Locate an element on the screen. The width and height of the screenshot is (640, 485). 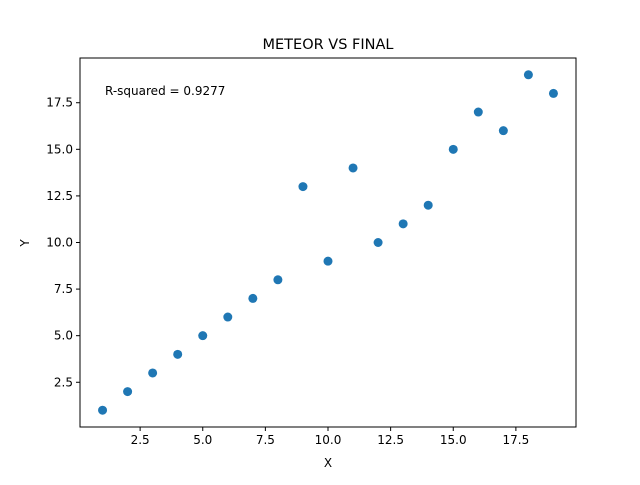
x-tick-label: 17.5 is located at coordinates (516, 440).